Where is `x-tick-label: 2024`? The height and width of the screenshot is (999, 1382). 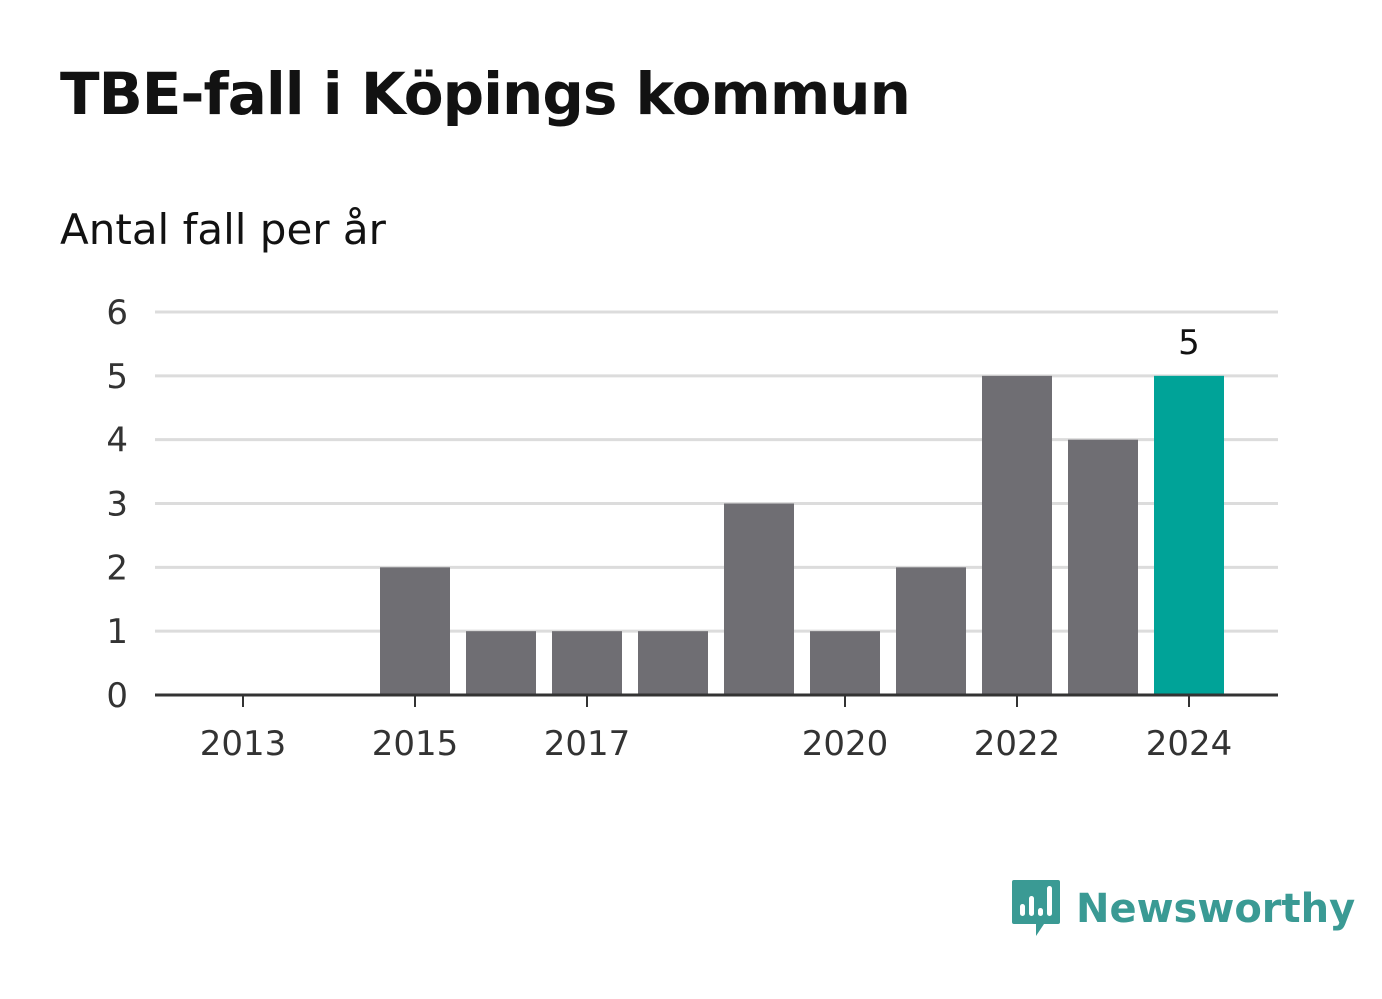
x-tick-label: 2024 is located at coordinates (1189, 744).